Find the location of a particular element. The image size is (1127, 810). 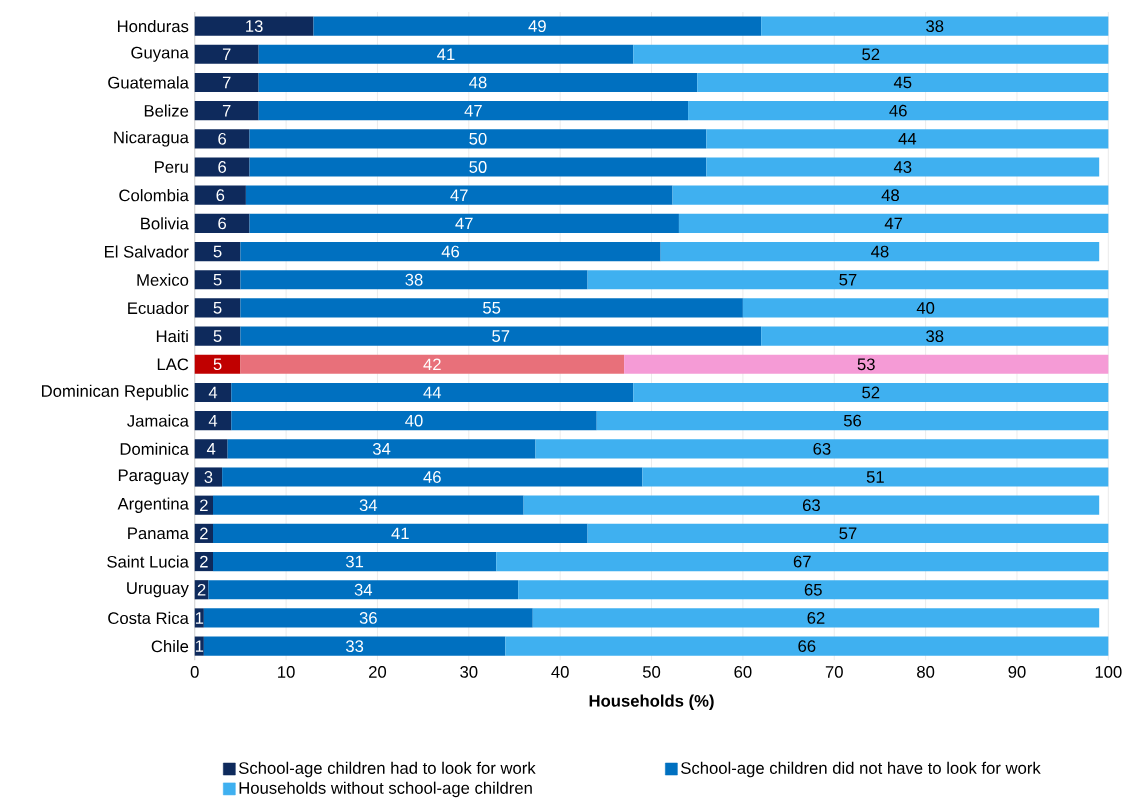

data-label: 49 is located at coordinates (537, 26).